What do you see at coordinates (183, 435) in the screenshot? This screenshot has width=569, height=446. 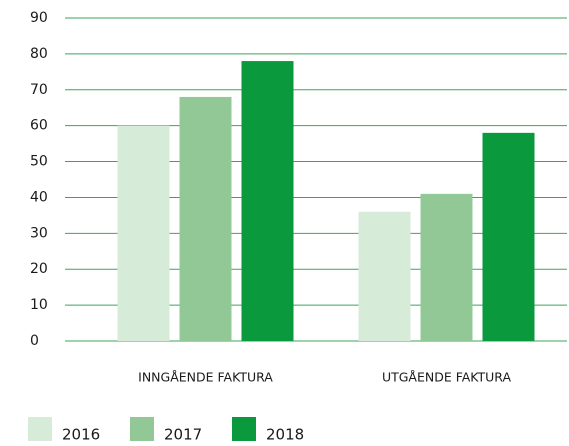 I see `legend-label: 2017` at bounding box center [183, 435].